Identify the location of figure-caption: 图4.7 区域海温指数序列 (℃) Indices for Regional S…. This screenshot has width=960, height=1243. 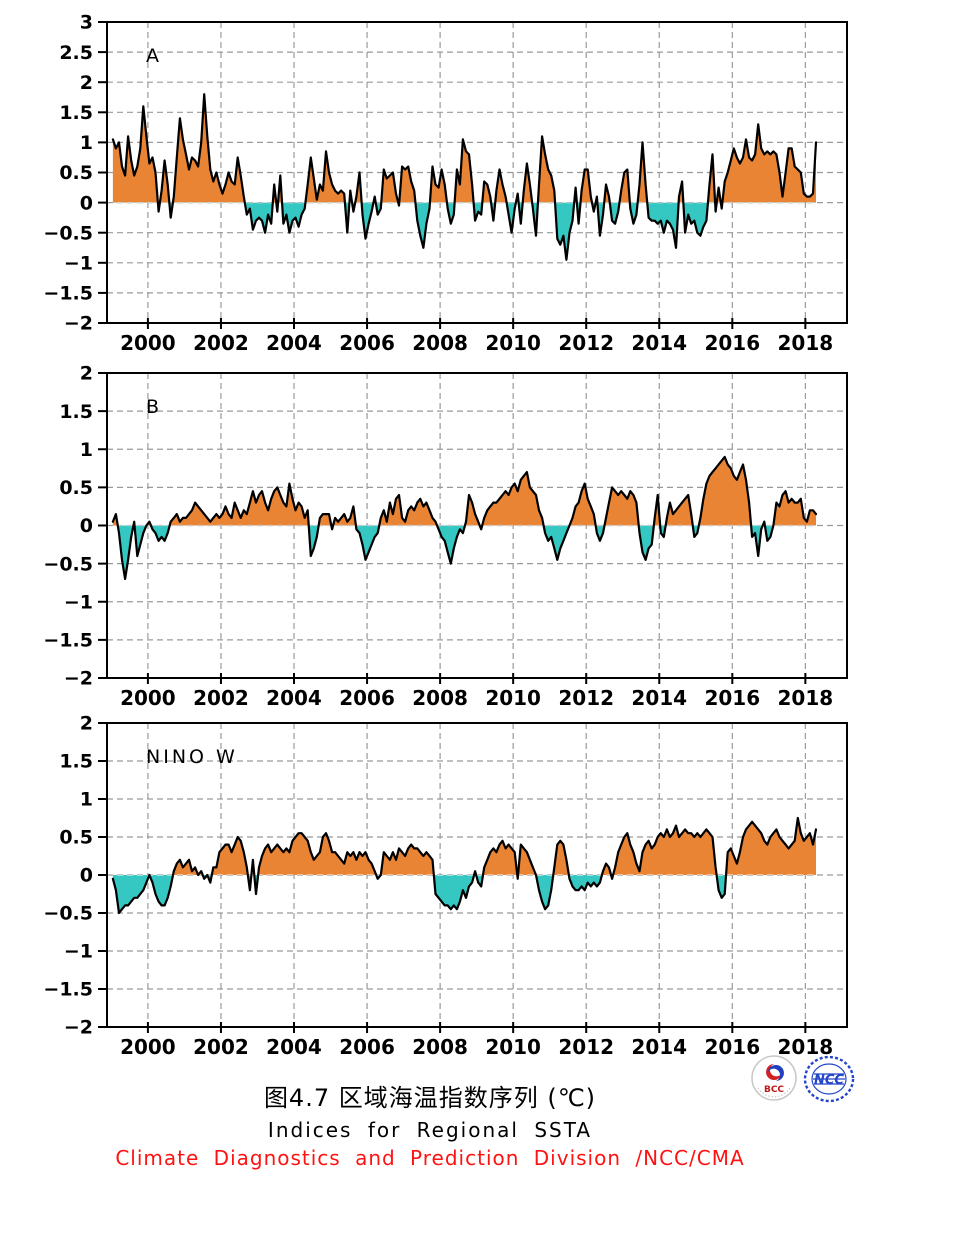
(430, 1124).